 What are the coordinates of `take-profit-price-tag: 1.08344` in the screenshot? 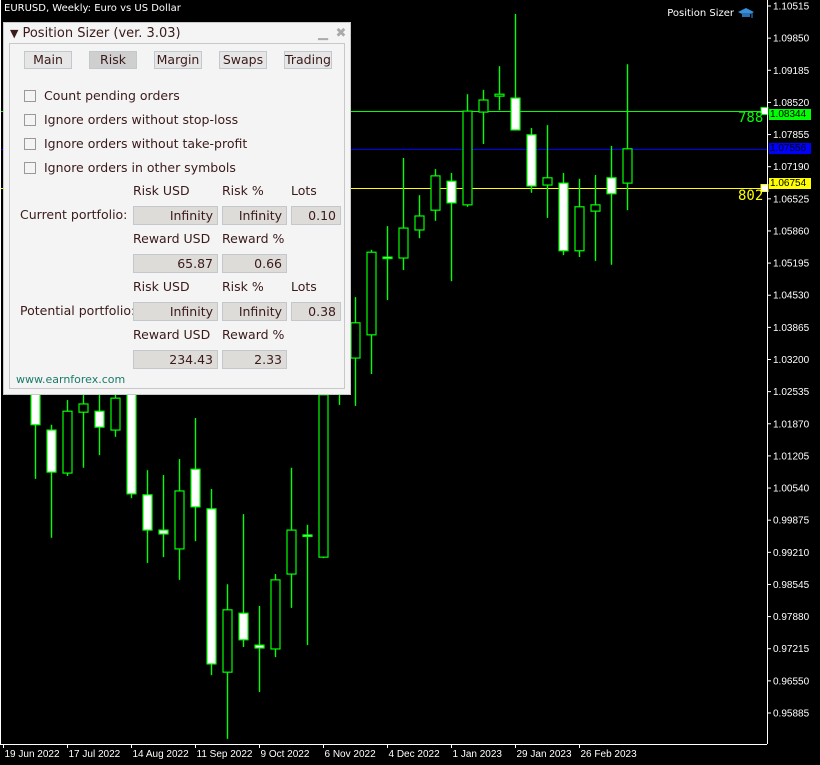 It's located at (790, 114).